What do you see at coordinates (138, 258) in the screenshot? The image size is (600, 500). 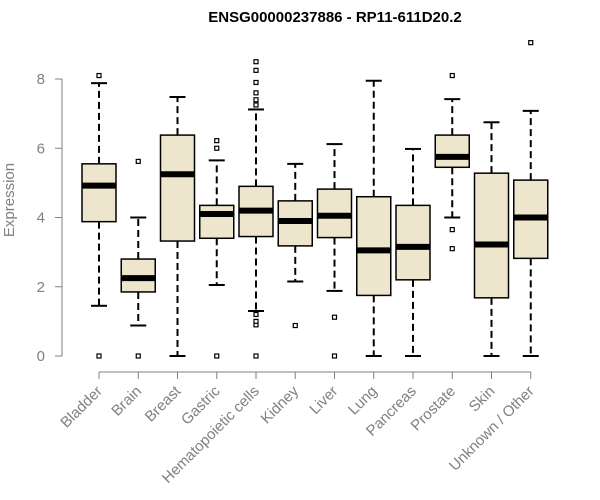 I see `box-brain` at bounding box center [138, 258].